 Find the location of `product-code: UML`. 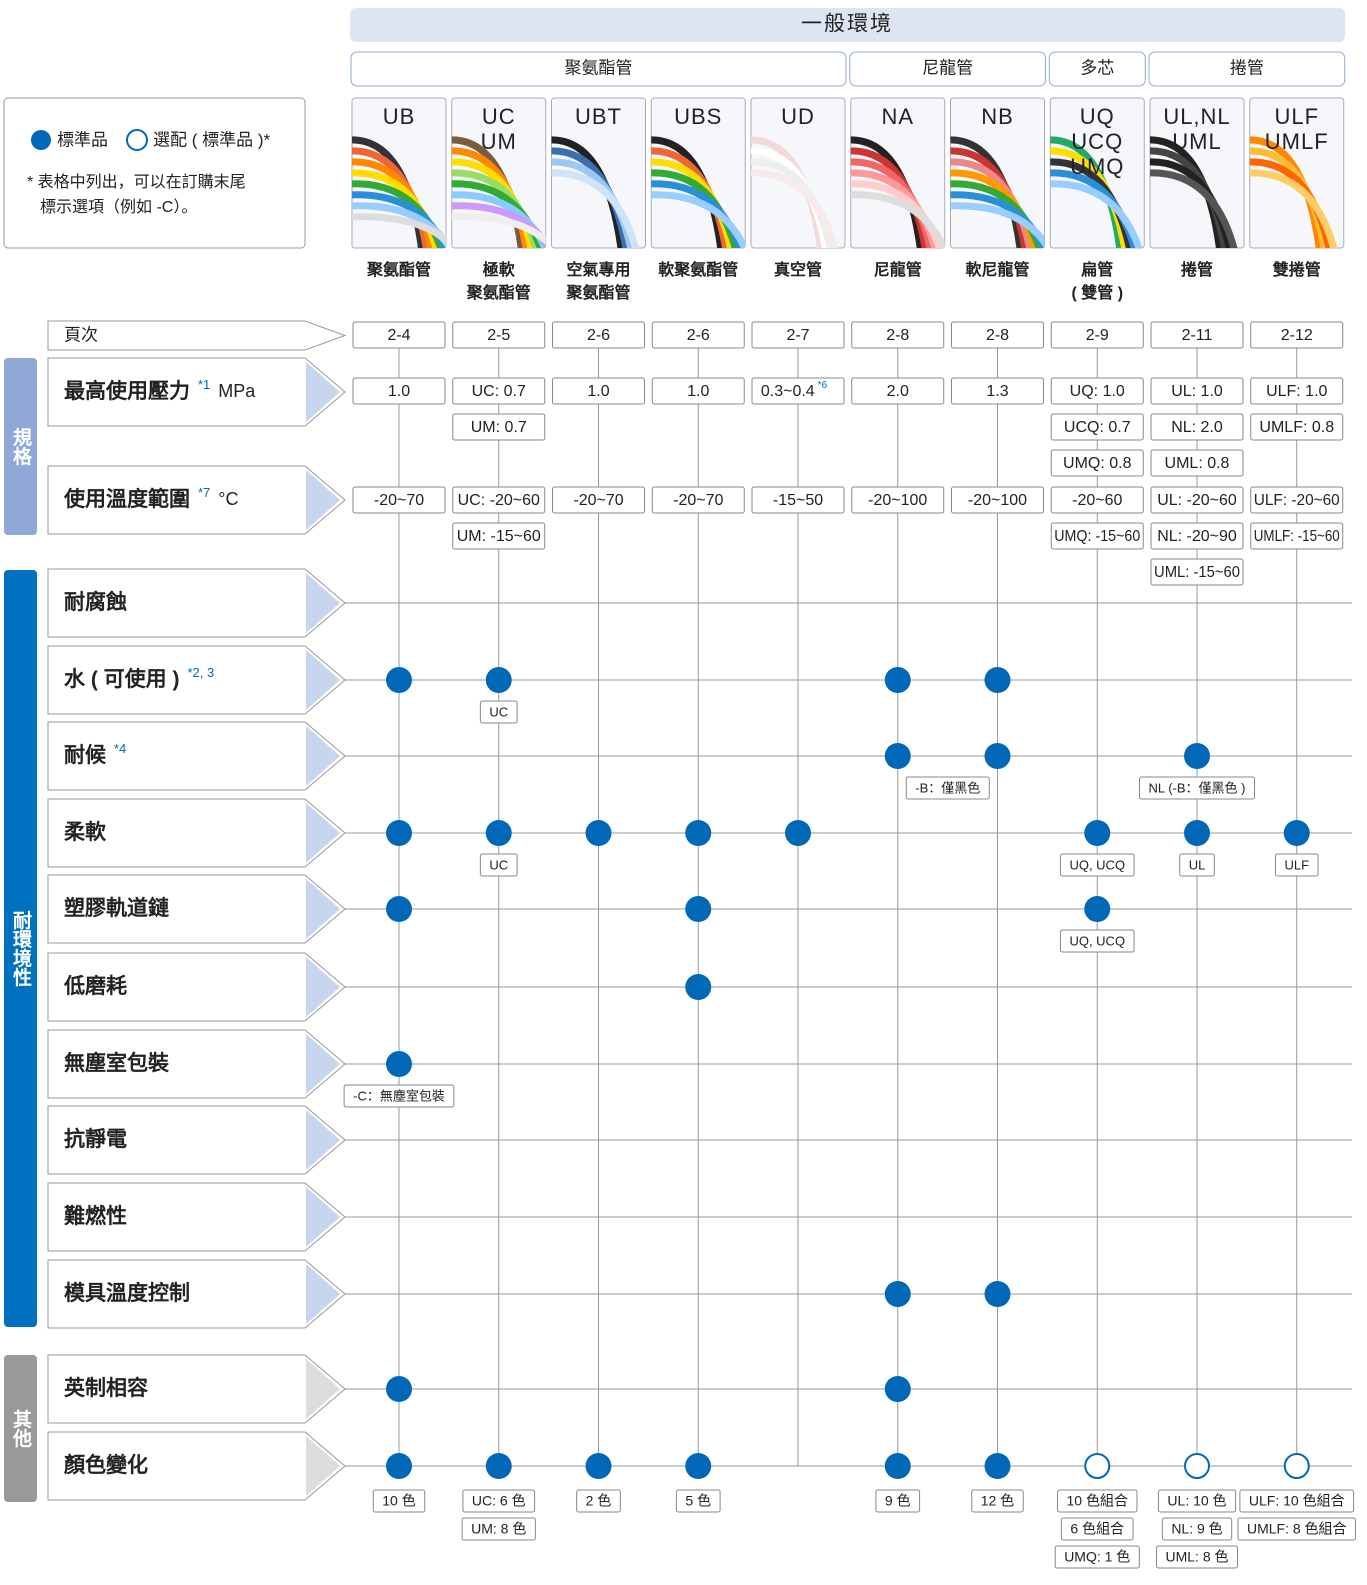

product-code: UML is located at coordinates (1196, 141).